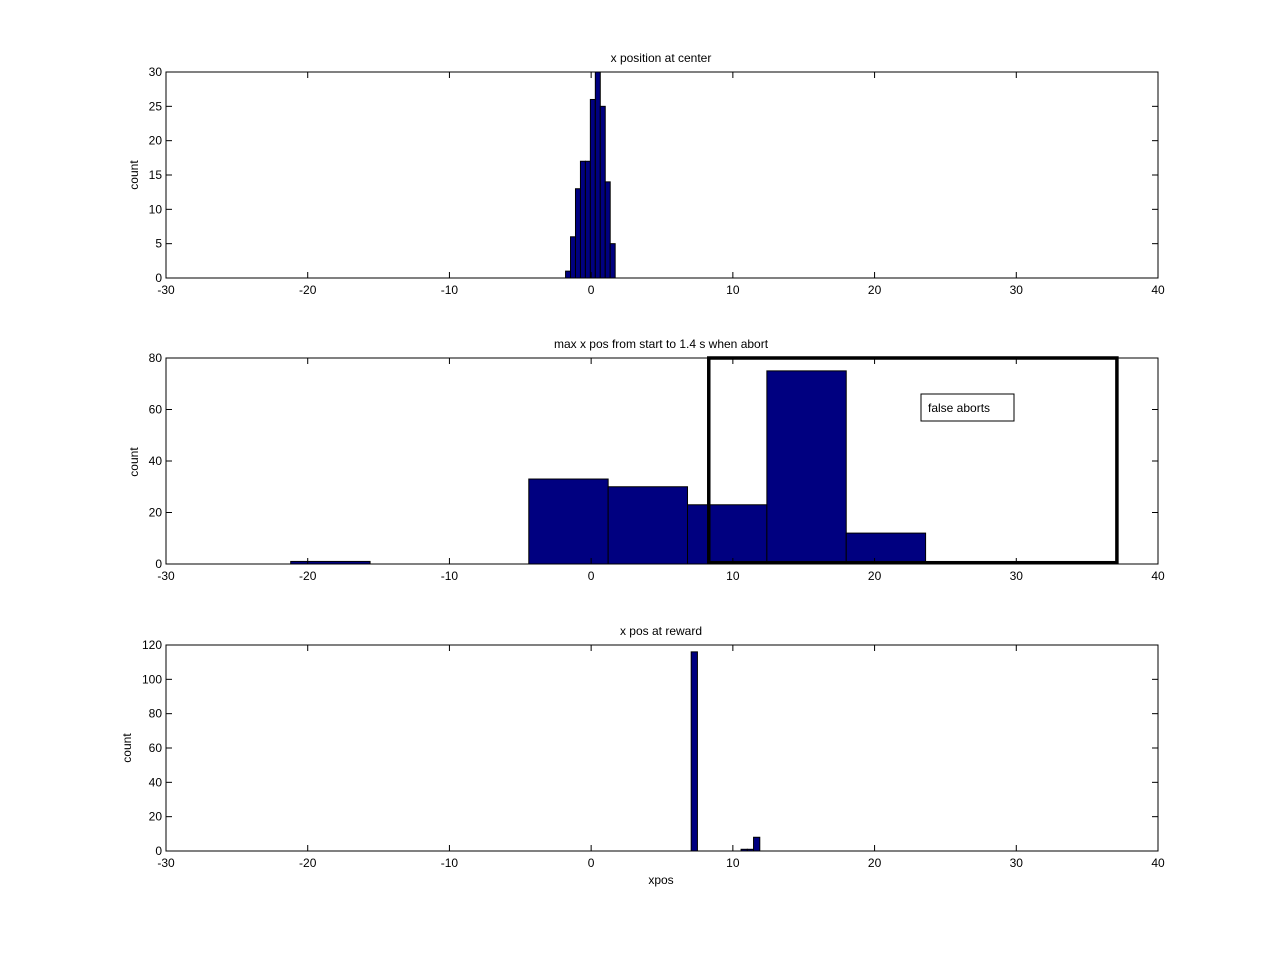 Image resolution: width=1280 pixels, height=956 pixels. Describe the element at coordinates (661, 58) in the screenshot. I see `subplot-title: x position at center` at that location.